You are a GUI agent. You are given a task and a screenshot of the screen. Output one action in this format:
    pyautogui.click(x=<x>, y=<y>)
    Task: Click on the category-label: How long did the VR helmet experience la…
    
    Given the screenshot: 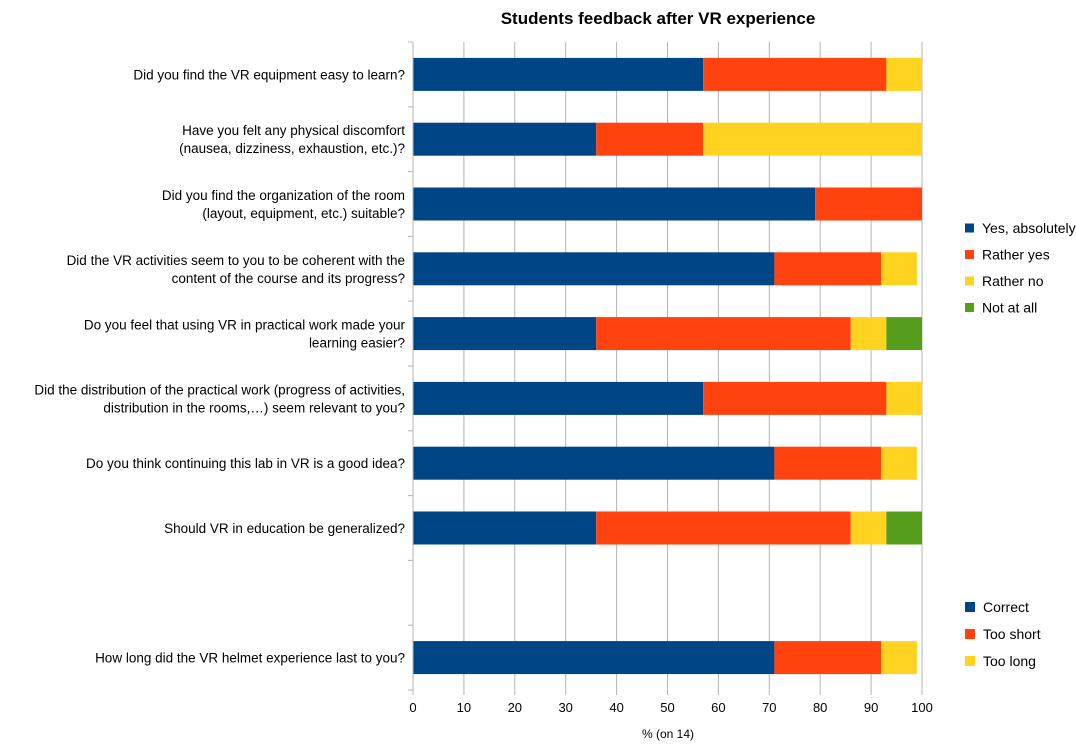 What is the action you would take?
    pyautogui.click(x=250, y=658)
    